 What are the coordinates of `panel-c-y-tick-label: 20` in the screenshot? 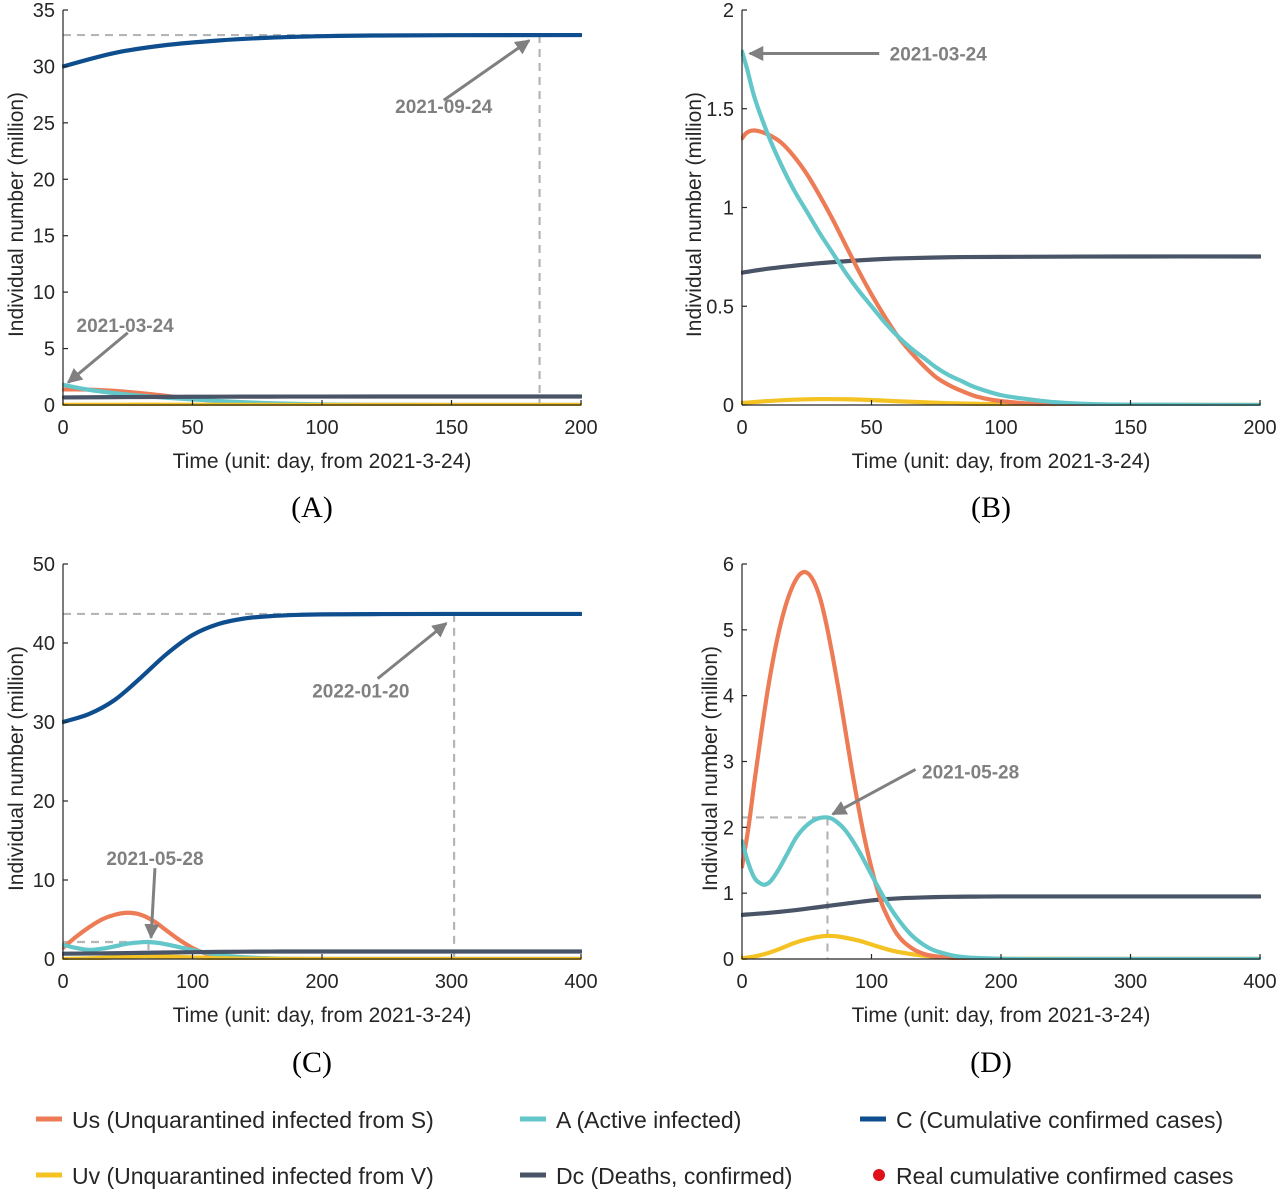 It's located at (44, 802).